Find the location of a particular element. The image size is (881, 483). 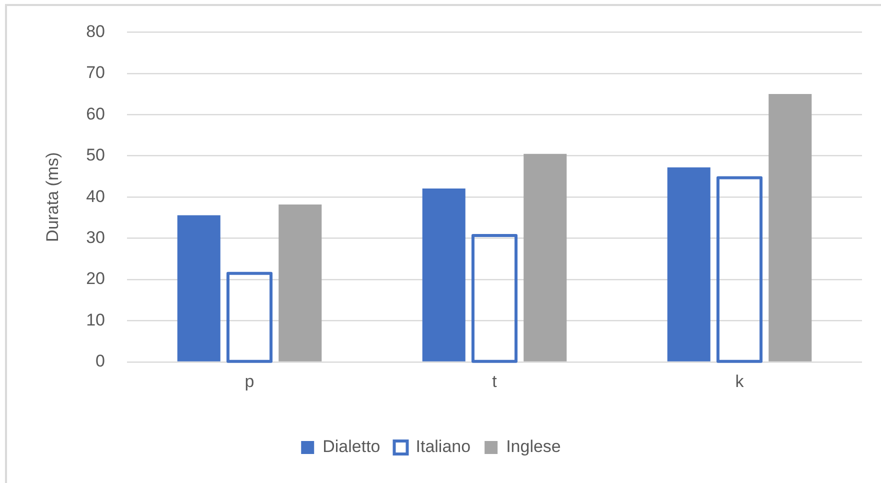

y-tick-label: 10 is located at coordinates (95, 320).